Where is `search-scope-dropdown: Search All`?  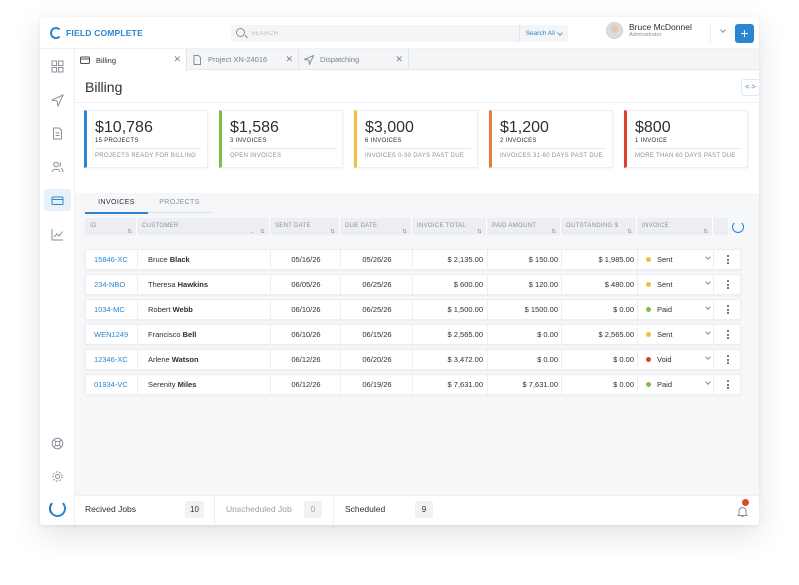
search-scope-dropdown: Search All is located at coordinates (543, 33).